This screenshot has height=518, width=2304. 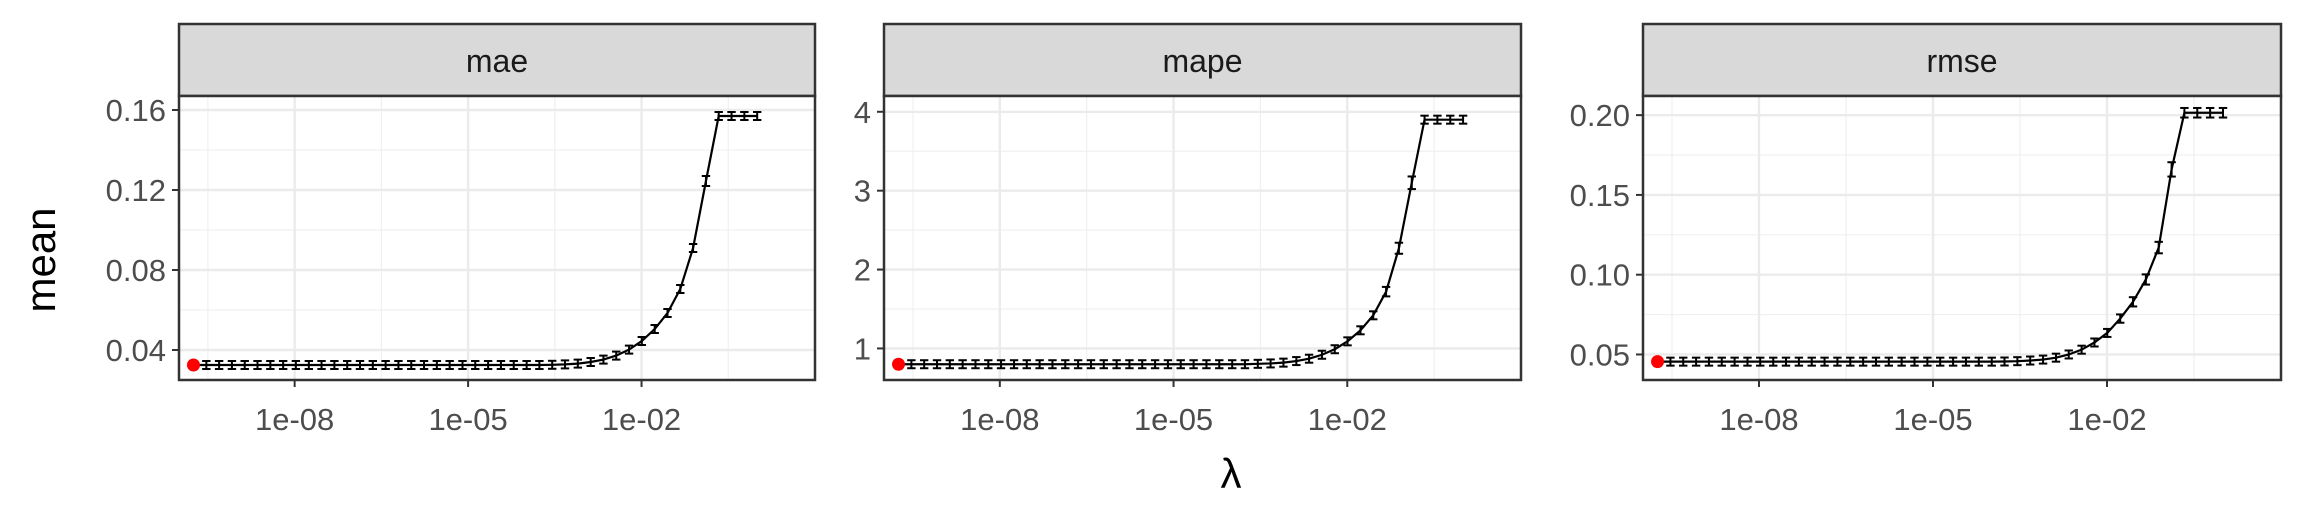 I want to click on y-tick-label: 4, so click(x=862, y=112).